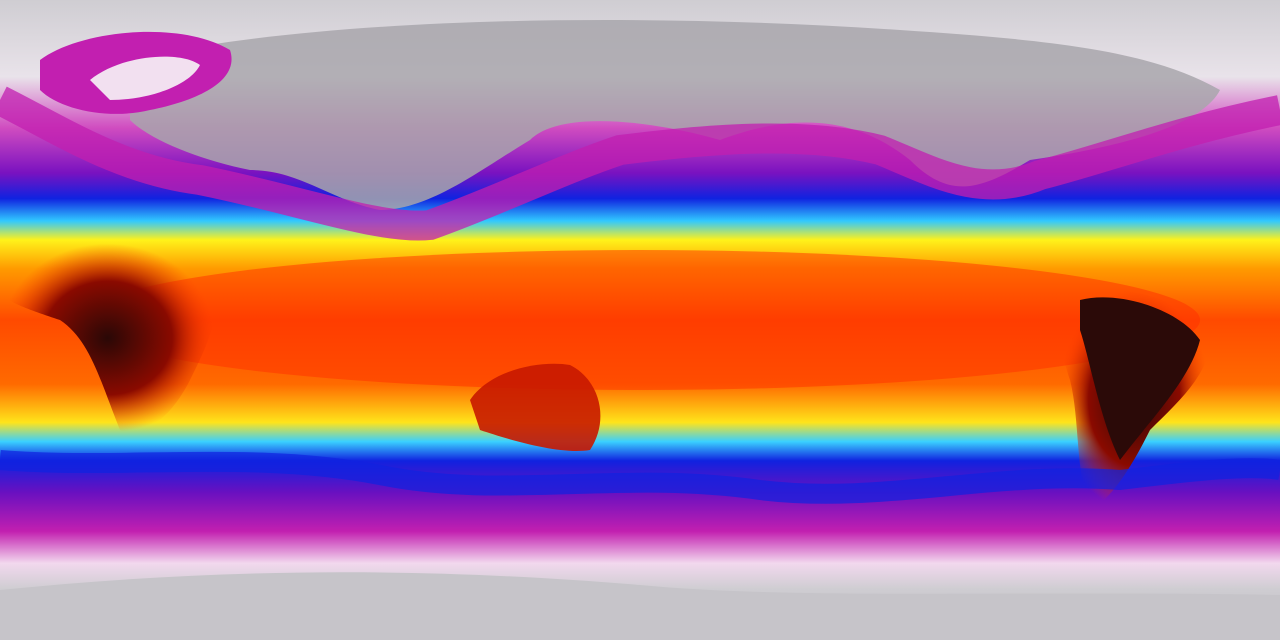 This screenshot has width=1280, height=640. I want to click on southern-blue-band, so click(640, 477).